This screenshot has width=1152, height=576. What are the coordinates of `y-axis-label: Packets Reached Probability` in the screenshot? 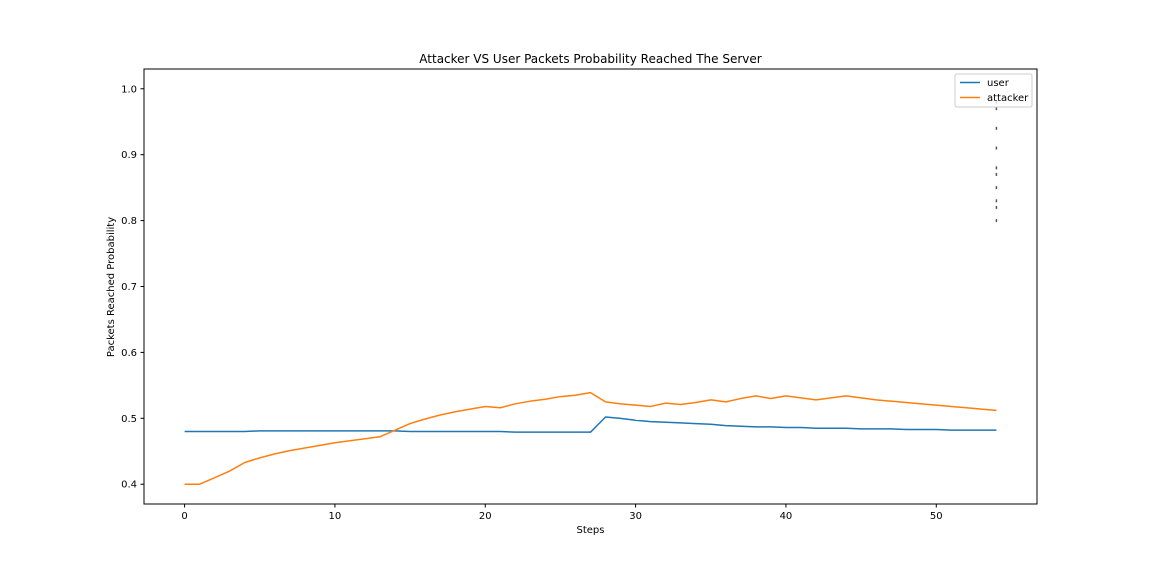 It's located at (111, 287).